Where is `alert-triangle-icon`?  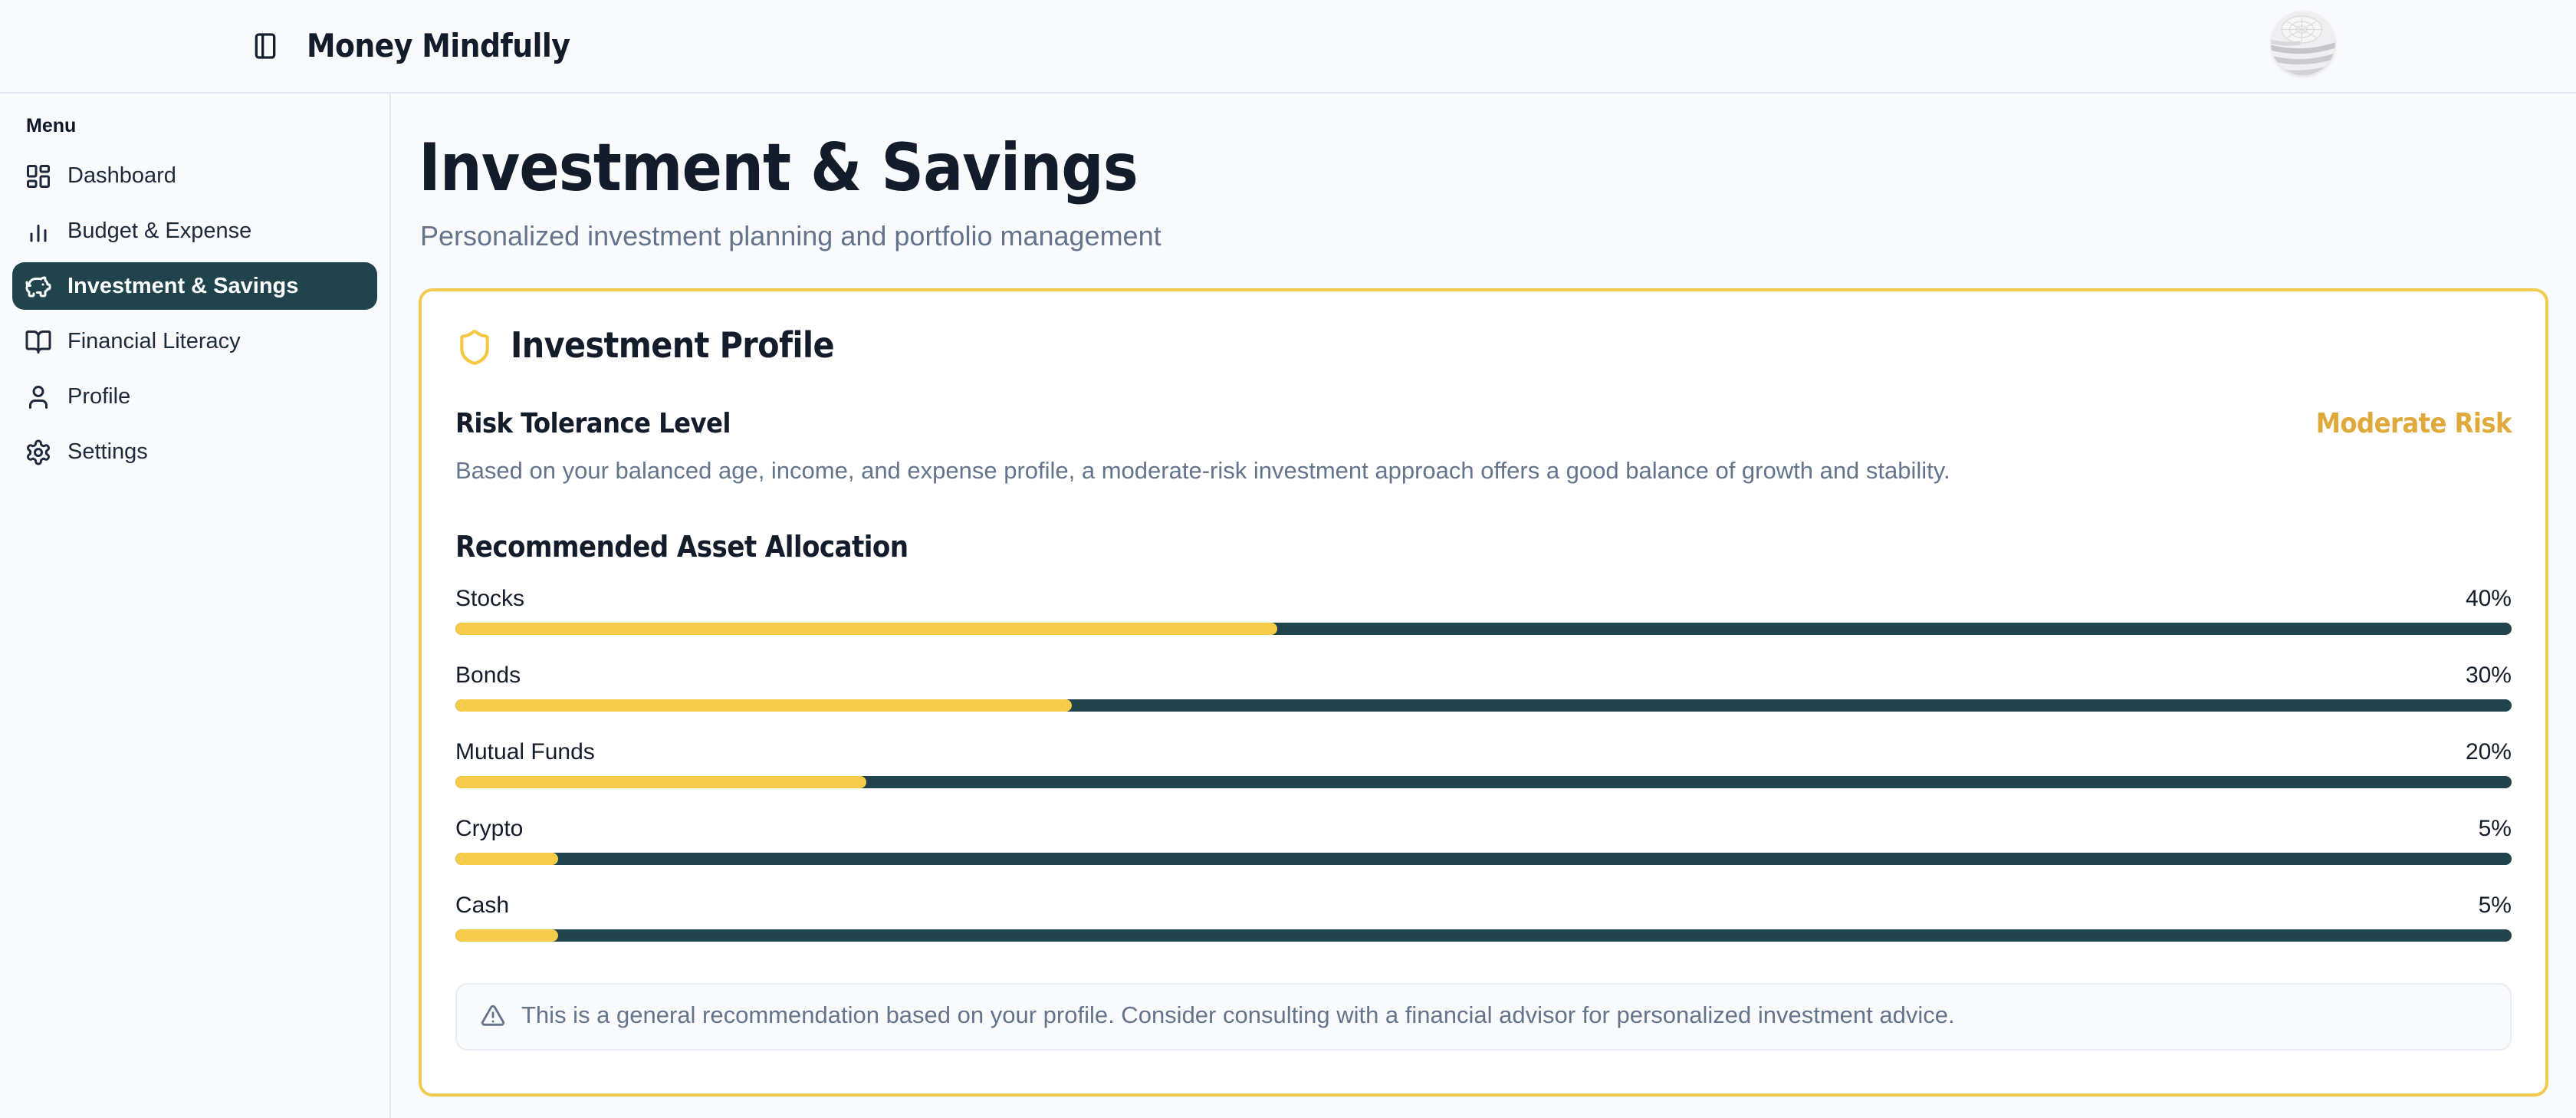
alert-triangle-icon is located at coordinates (493, 1017).